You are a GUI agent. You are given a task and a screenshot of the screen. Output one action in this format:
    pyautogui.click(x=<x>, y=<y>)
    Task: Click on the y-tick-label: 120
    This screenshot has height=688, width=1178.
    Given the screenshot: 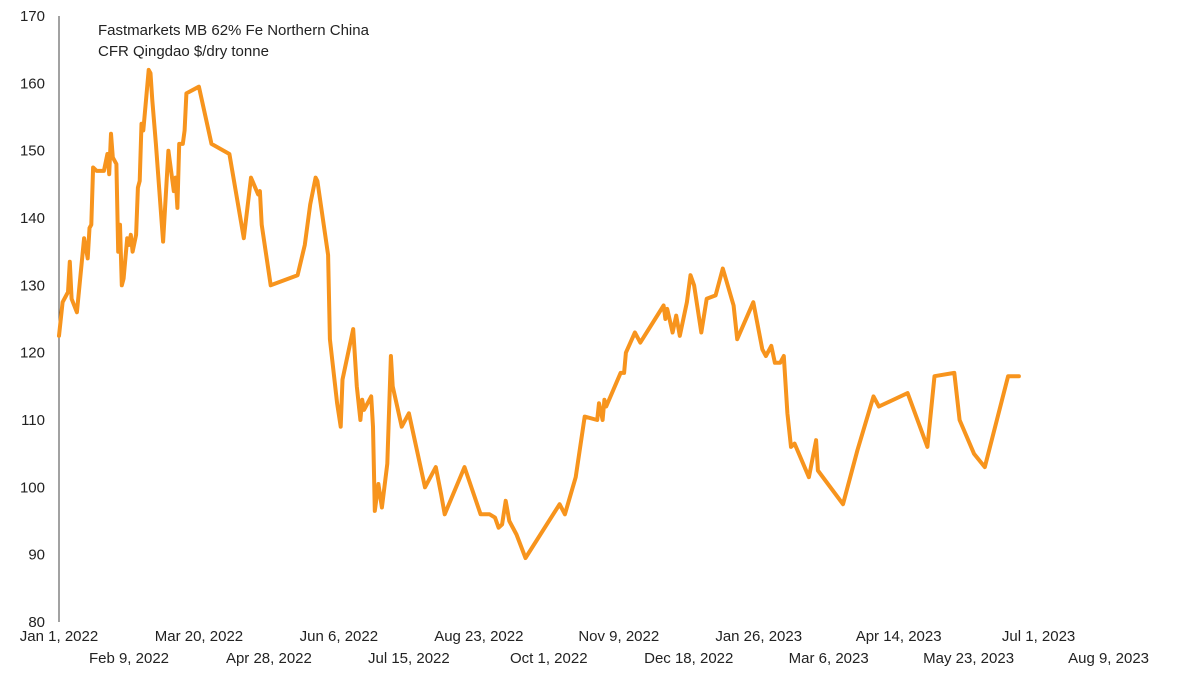 What is the action you would take?
    pyautogui.click(x=32, y=353)
    